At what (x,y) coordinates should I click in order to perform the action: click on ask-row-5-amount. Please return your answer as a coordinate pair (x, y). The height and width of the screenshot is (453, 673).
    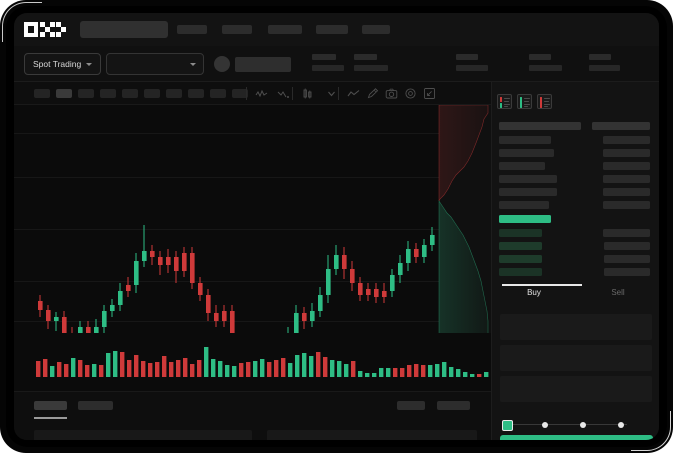
    Looking at the image, I should click on (626, 179).